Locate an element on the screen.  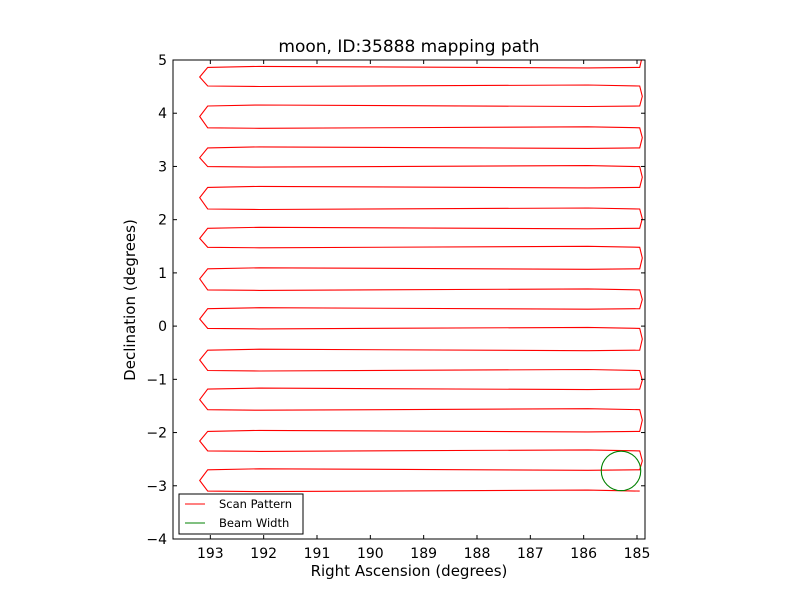
chart-title: moon, ID:35888 mapping path is located at coordinates (408, 47).